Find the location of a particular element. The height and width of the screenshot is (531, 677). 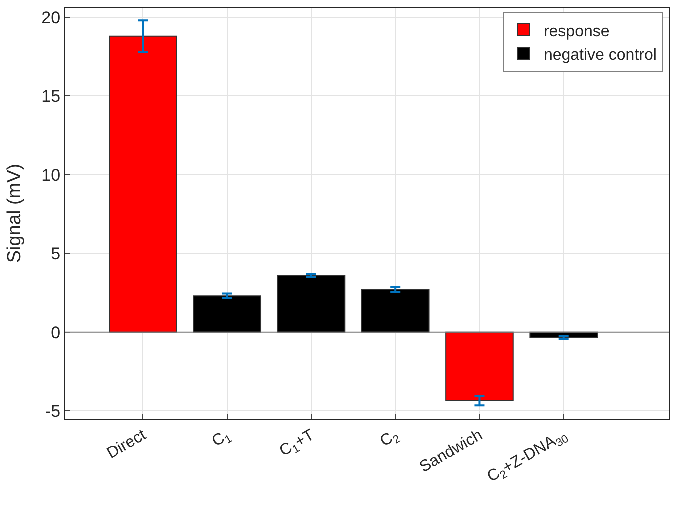

y-tick-label: 15 is located at coordinates (51, 96).